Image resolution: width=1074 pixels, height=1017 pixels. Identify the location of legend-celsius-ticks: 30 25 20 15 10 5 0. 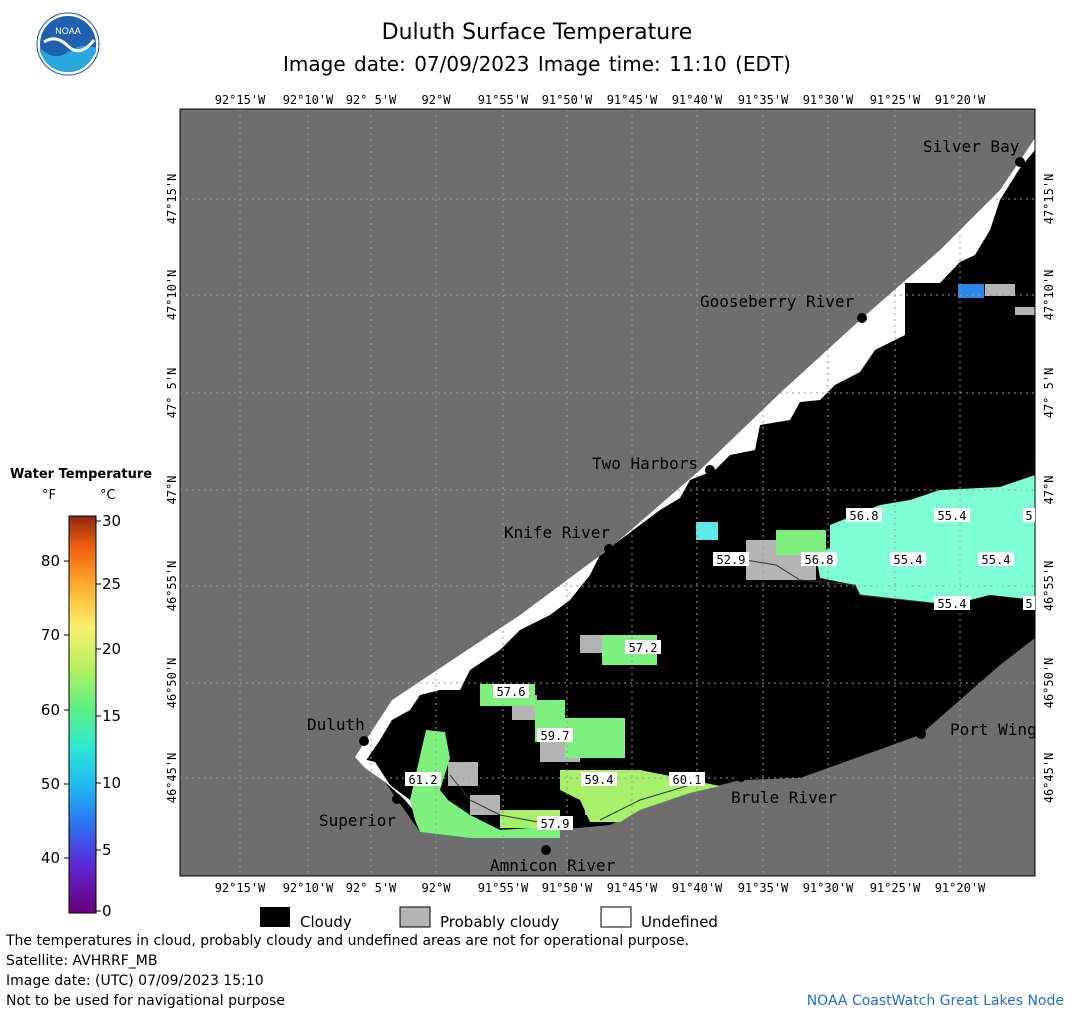
(111, 716).